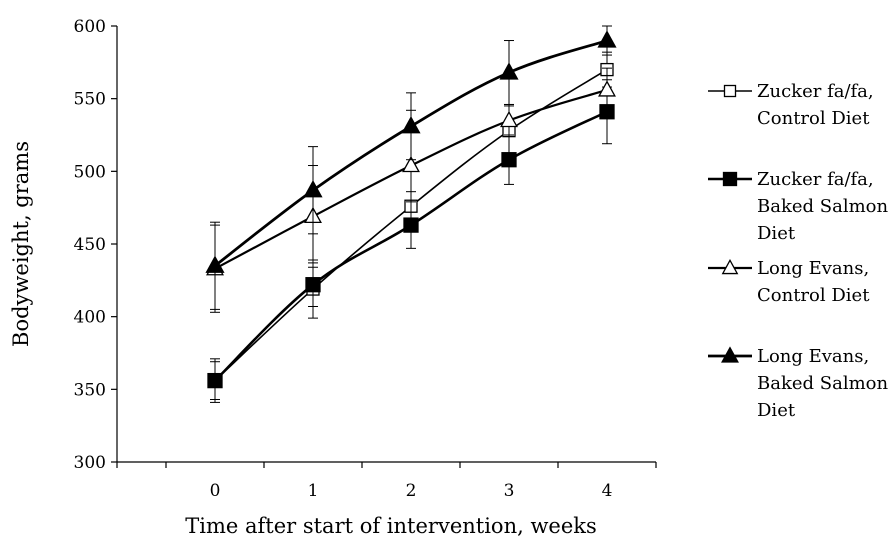  Describe the element at coordinates (509, 491) in the screenshot. I see `x-tick-label: 3` at that location.